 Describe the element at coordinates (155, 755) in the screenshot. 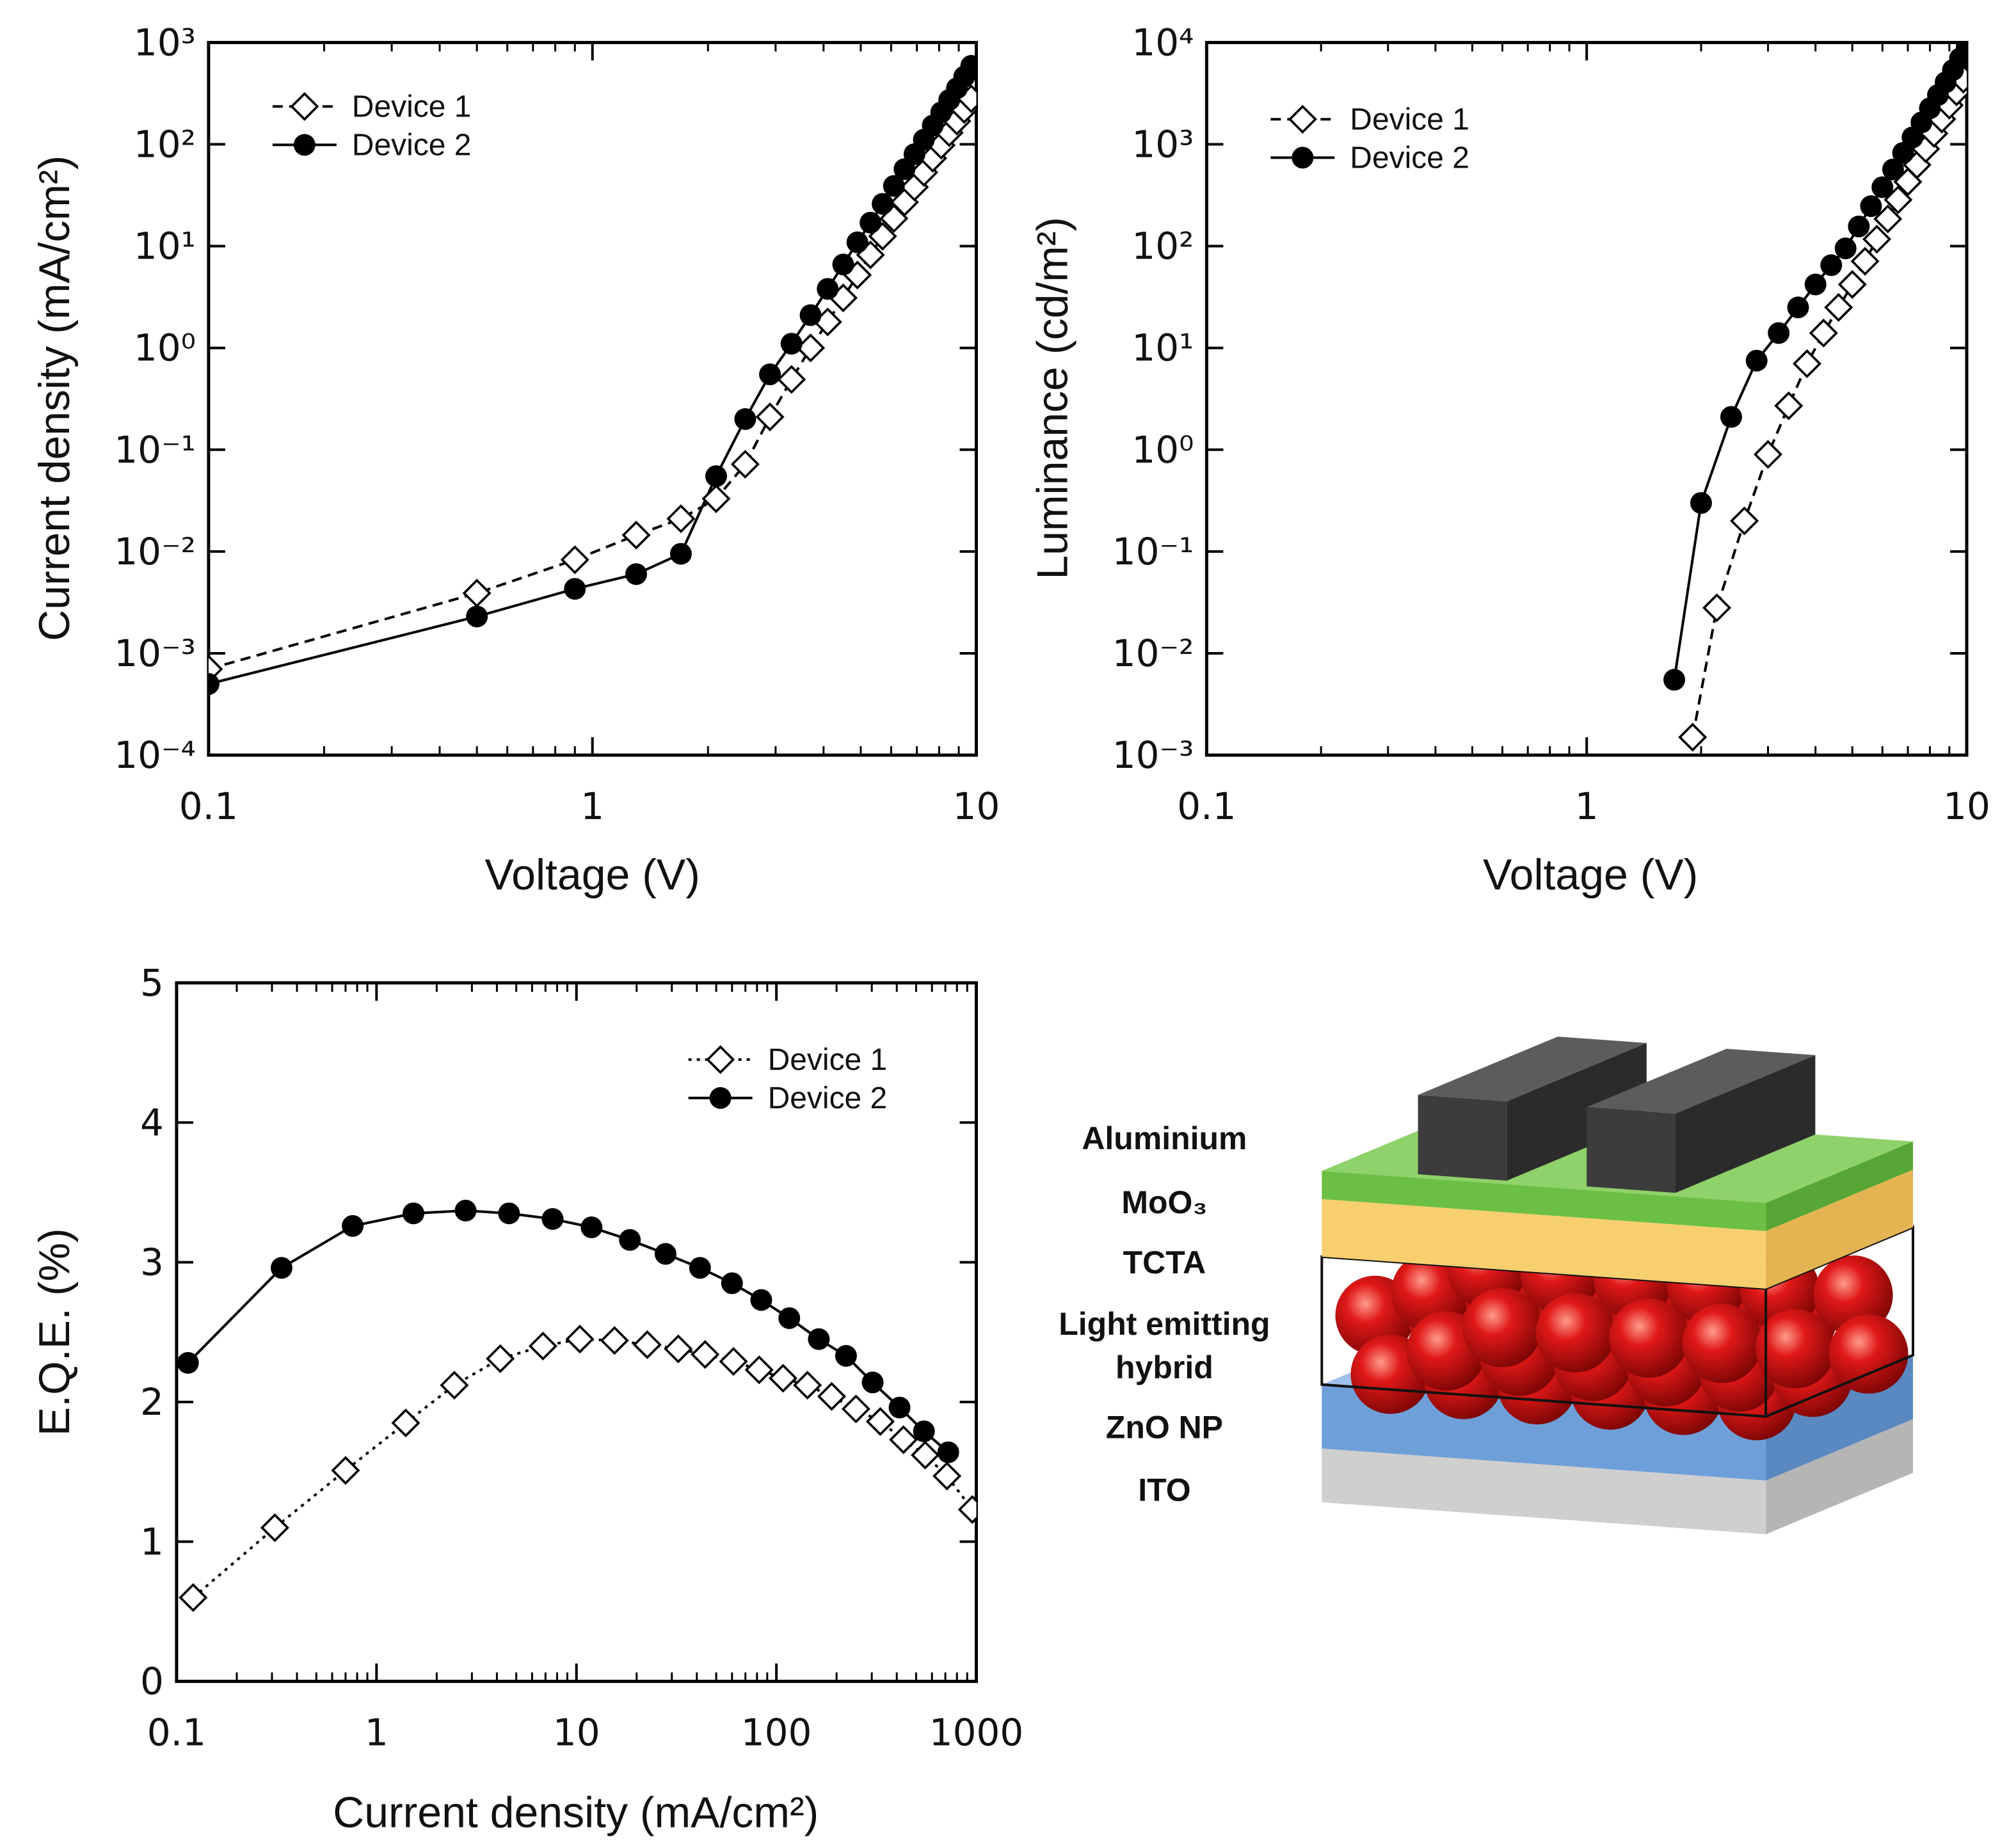

I see `y-tick-label: 10⁻⁴` at that location.